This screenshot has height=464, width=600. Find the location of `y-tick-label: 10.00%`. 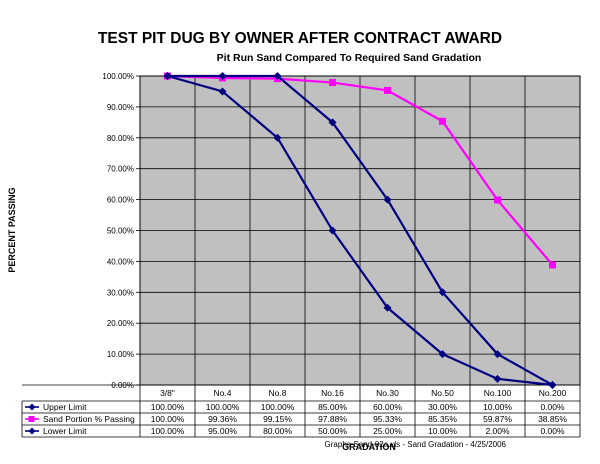

y-tick-label: 10.00% is located at coordinates (120, 354).